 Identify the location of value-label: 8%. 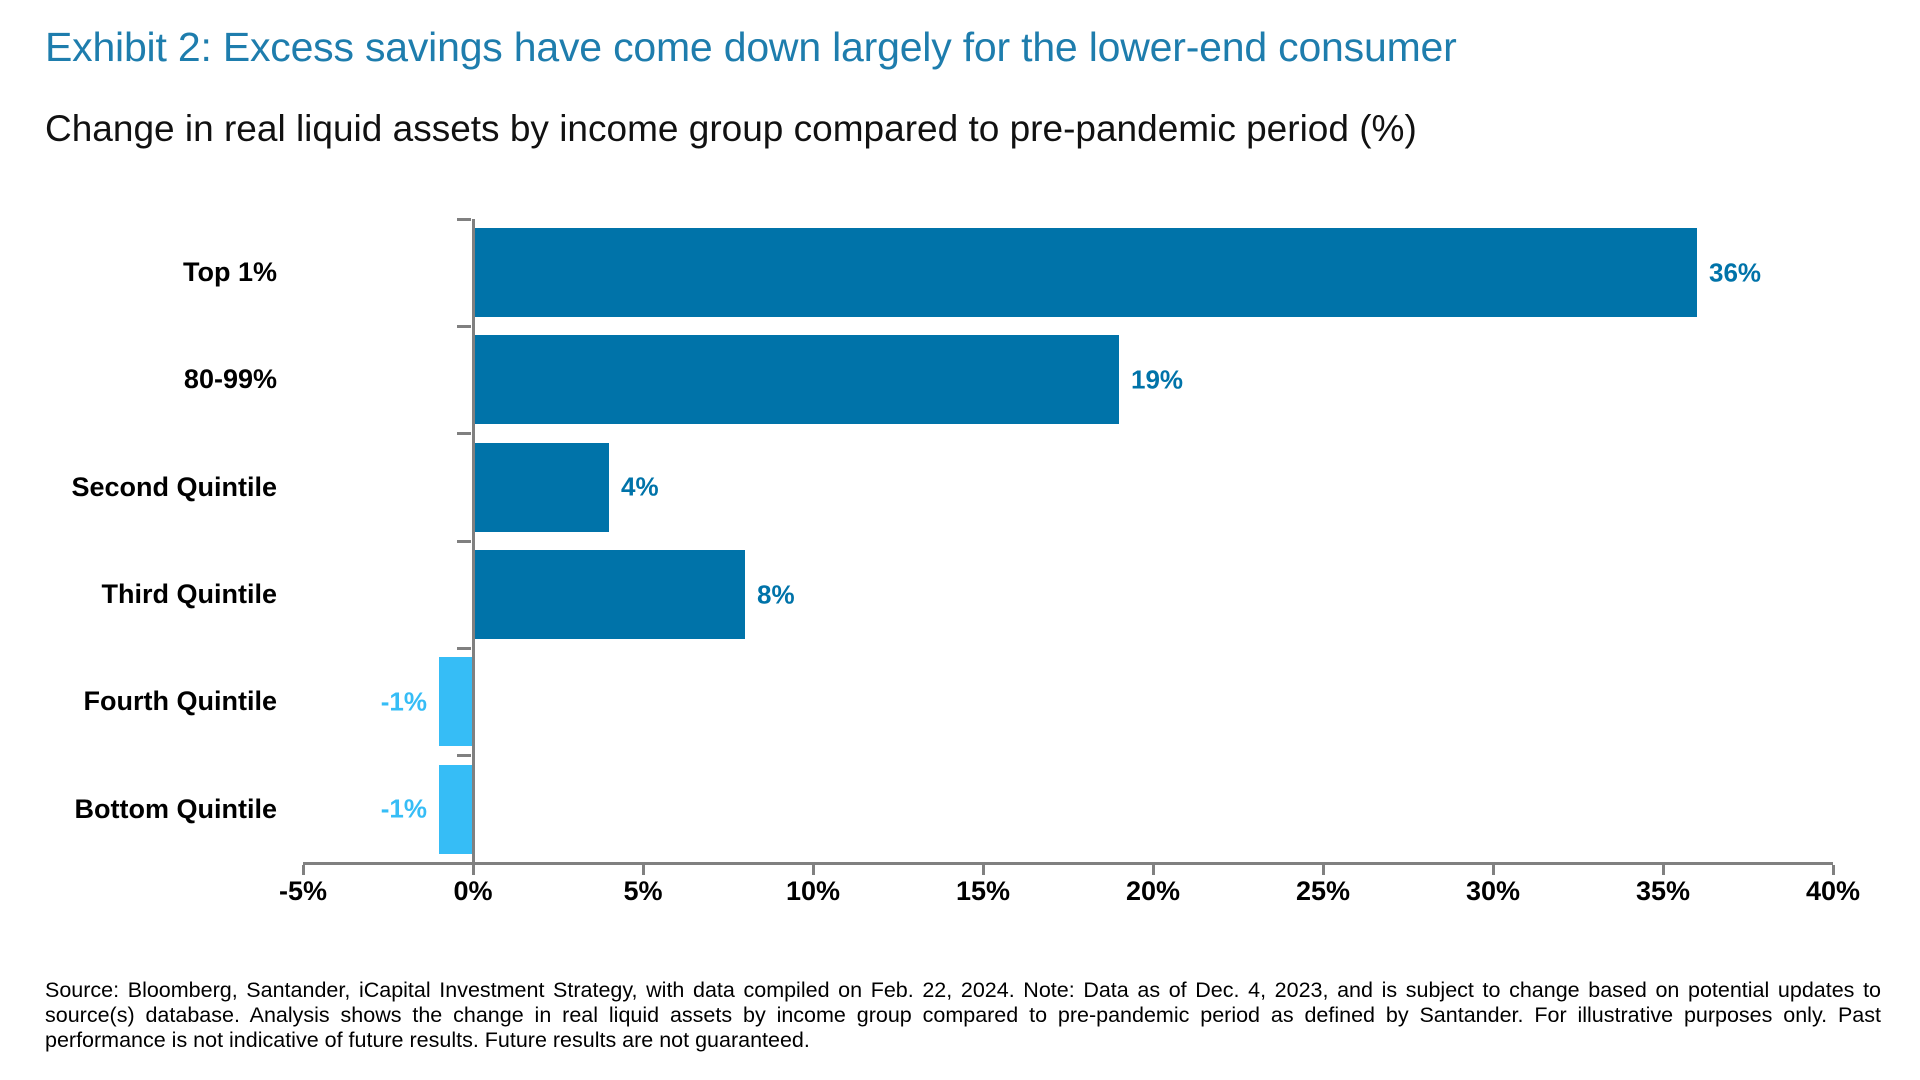
(776, 594).